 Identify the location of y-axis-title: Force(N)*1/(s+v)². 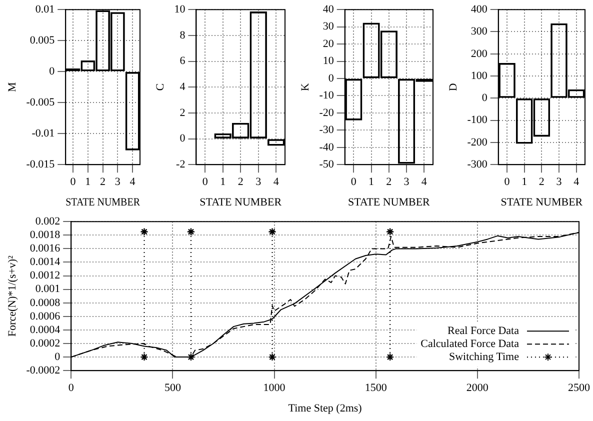
(12, 295).